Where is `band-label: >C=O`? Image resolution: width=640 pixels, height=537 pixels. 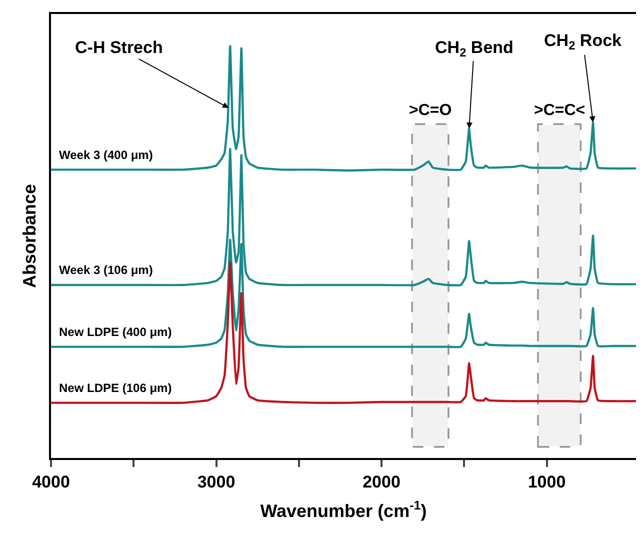 band-label: >C=O is located at coordinates (430, 110).